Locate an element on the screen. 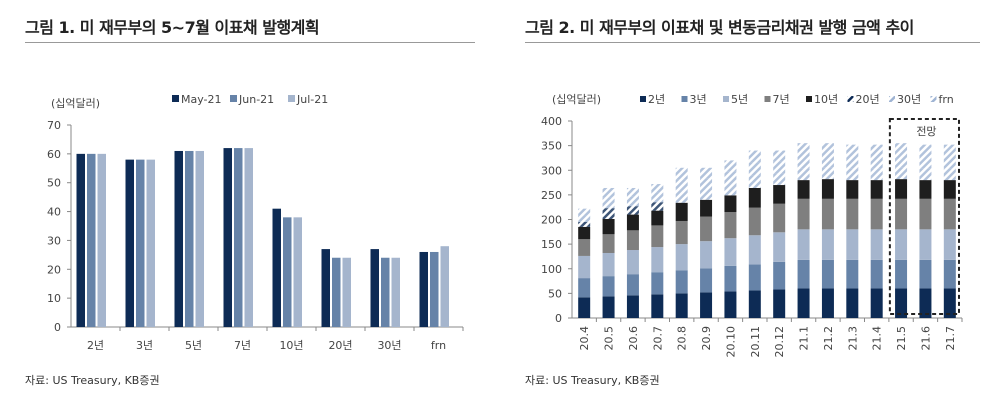 The height and width of the screenshot is (400, 1000). bar-2년-20.8 is located at coordinates (681, 305).